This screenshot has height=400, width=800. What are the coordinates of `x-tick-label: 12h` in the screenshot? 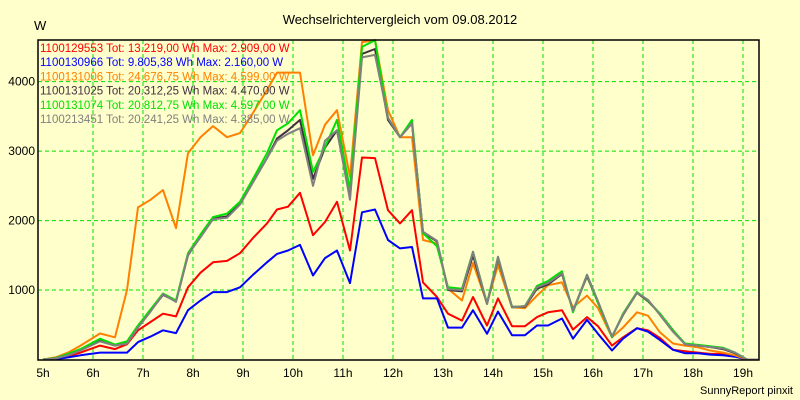 It's located at (393, 373).